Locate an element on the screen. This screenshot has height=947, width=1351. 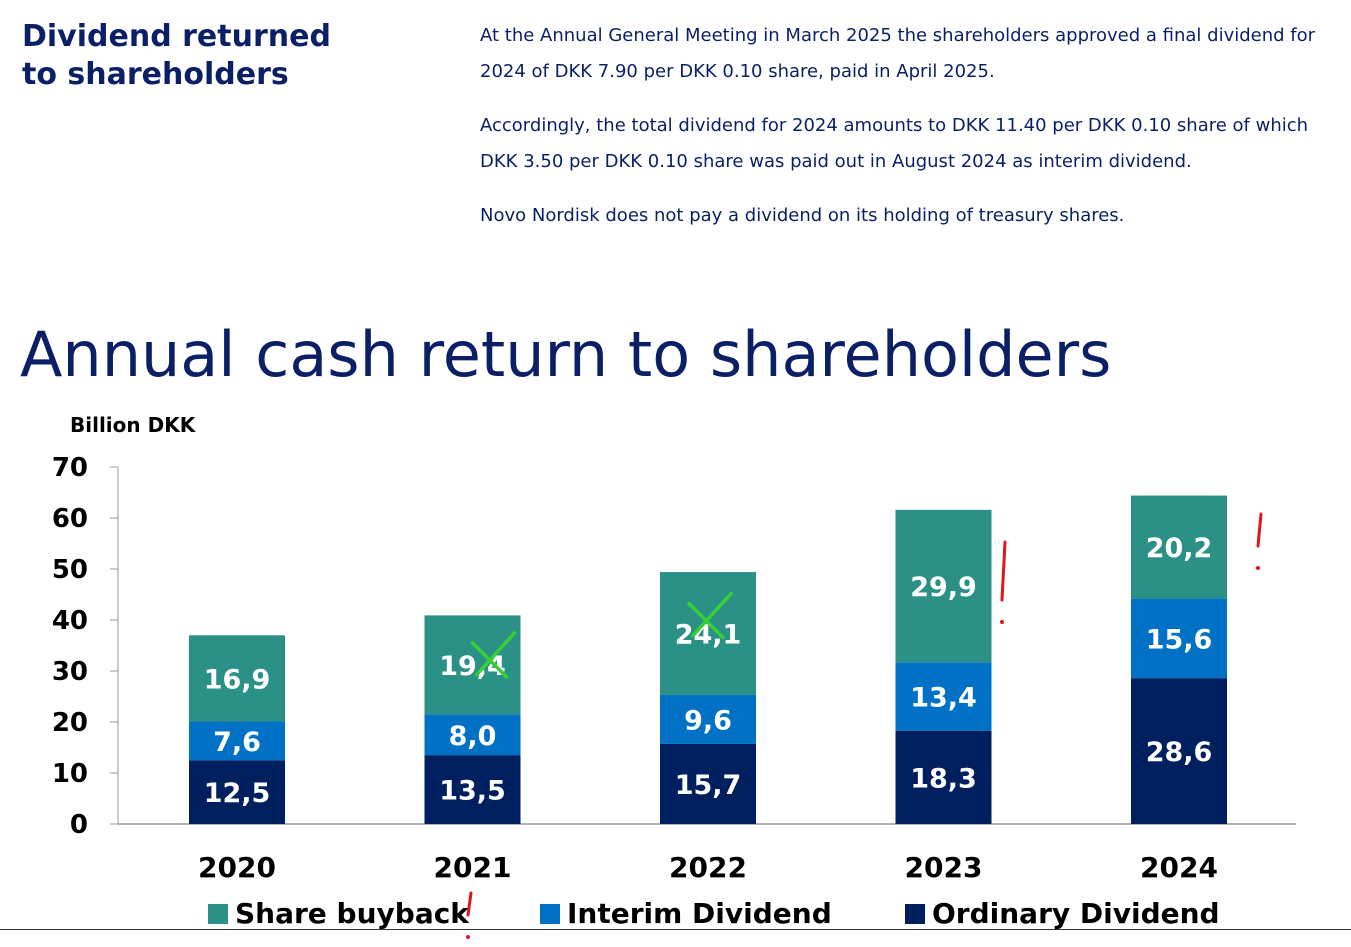
x-tick-label-2022: 2022 is located at coordinates (708, 867).